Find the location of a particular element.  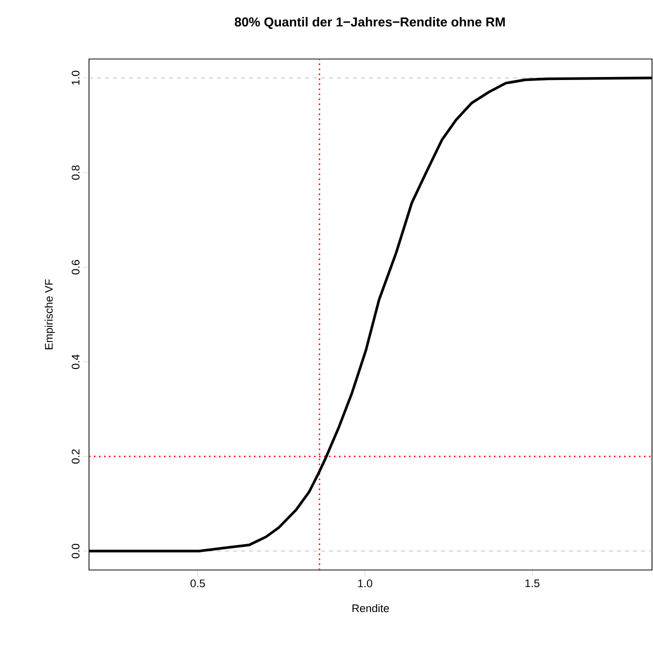

x-tick-label: 0.5 is located at coordinates (197, 584).